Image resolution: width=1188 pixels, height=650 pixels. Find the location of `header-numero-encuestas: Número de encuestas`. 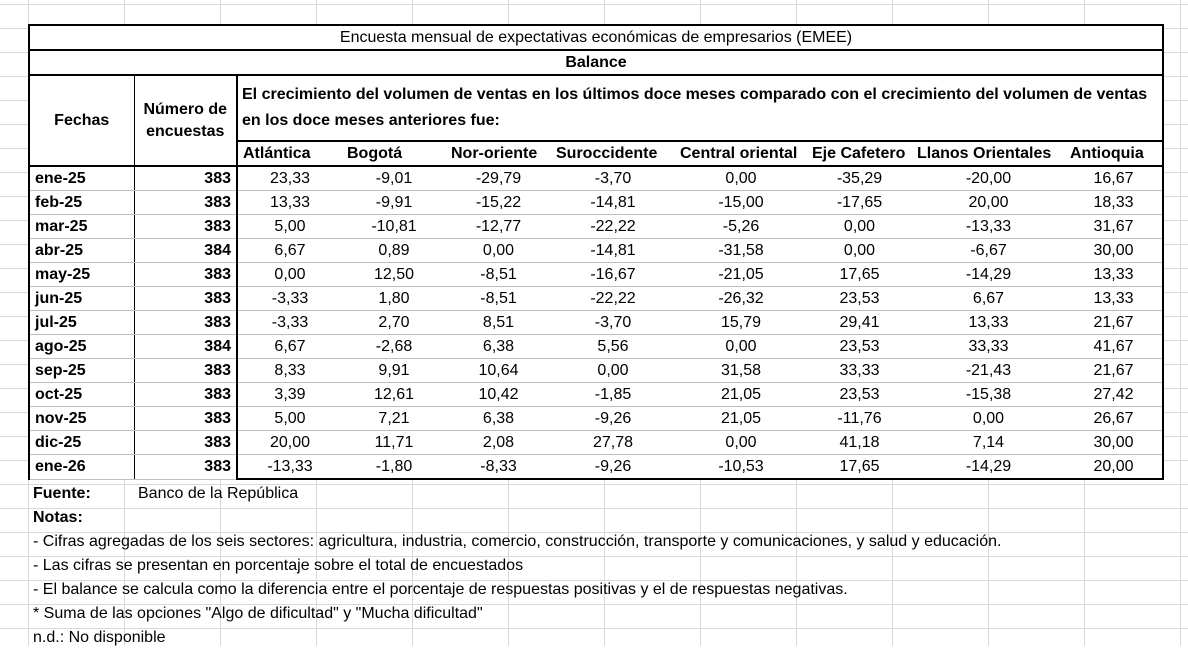

header-numero-encuestas: Número de encuestas is located at coordinates (186, 121).